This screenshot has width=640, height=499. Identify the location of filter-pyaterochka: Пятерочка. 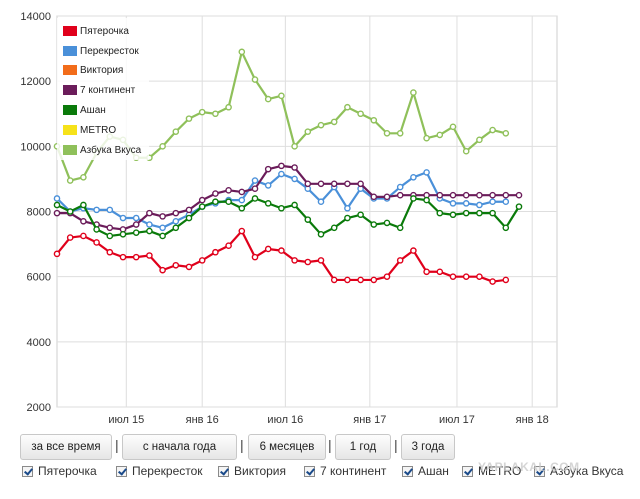
(59, 471).